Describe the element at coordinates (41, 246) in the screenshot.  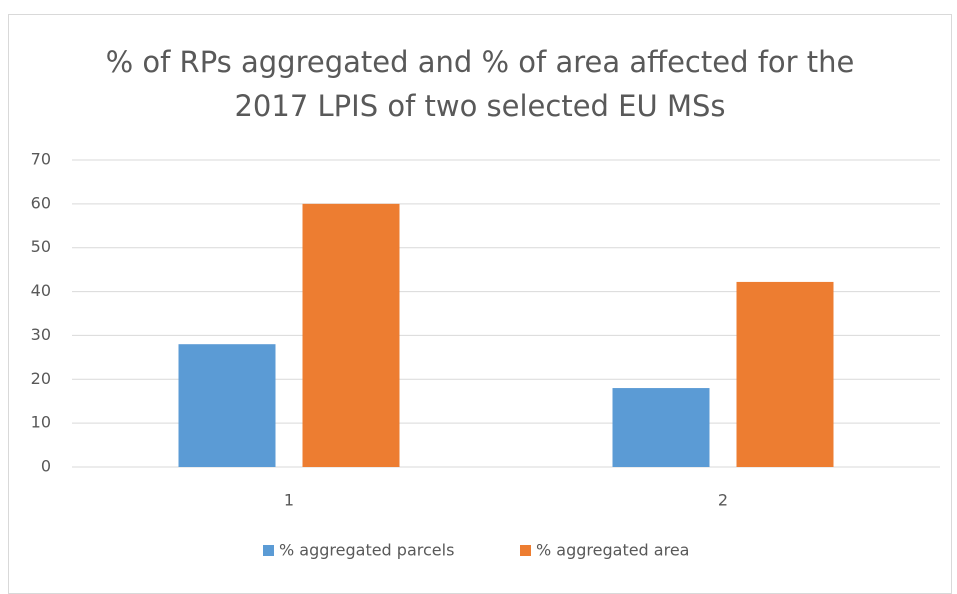
I see `y-tick-label: 50` at that location.